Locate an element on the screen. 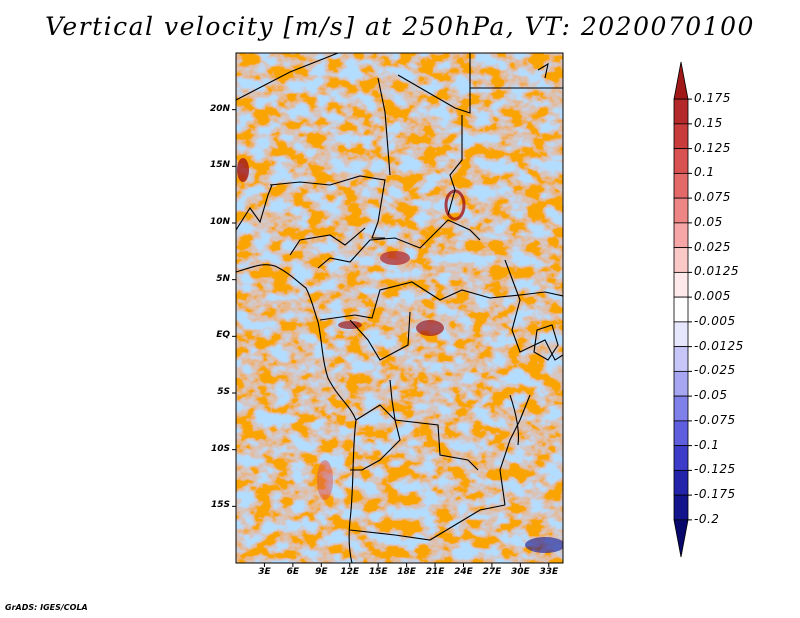 The height and width of the screenshot is (618, 800). colorbar-label: 0.075 is located at coordinates (712, 197).